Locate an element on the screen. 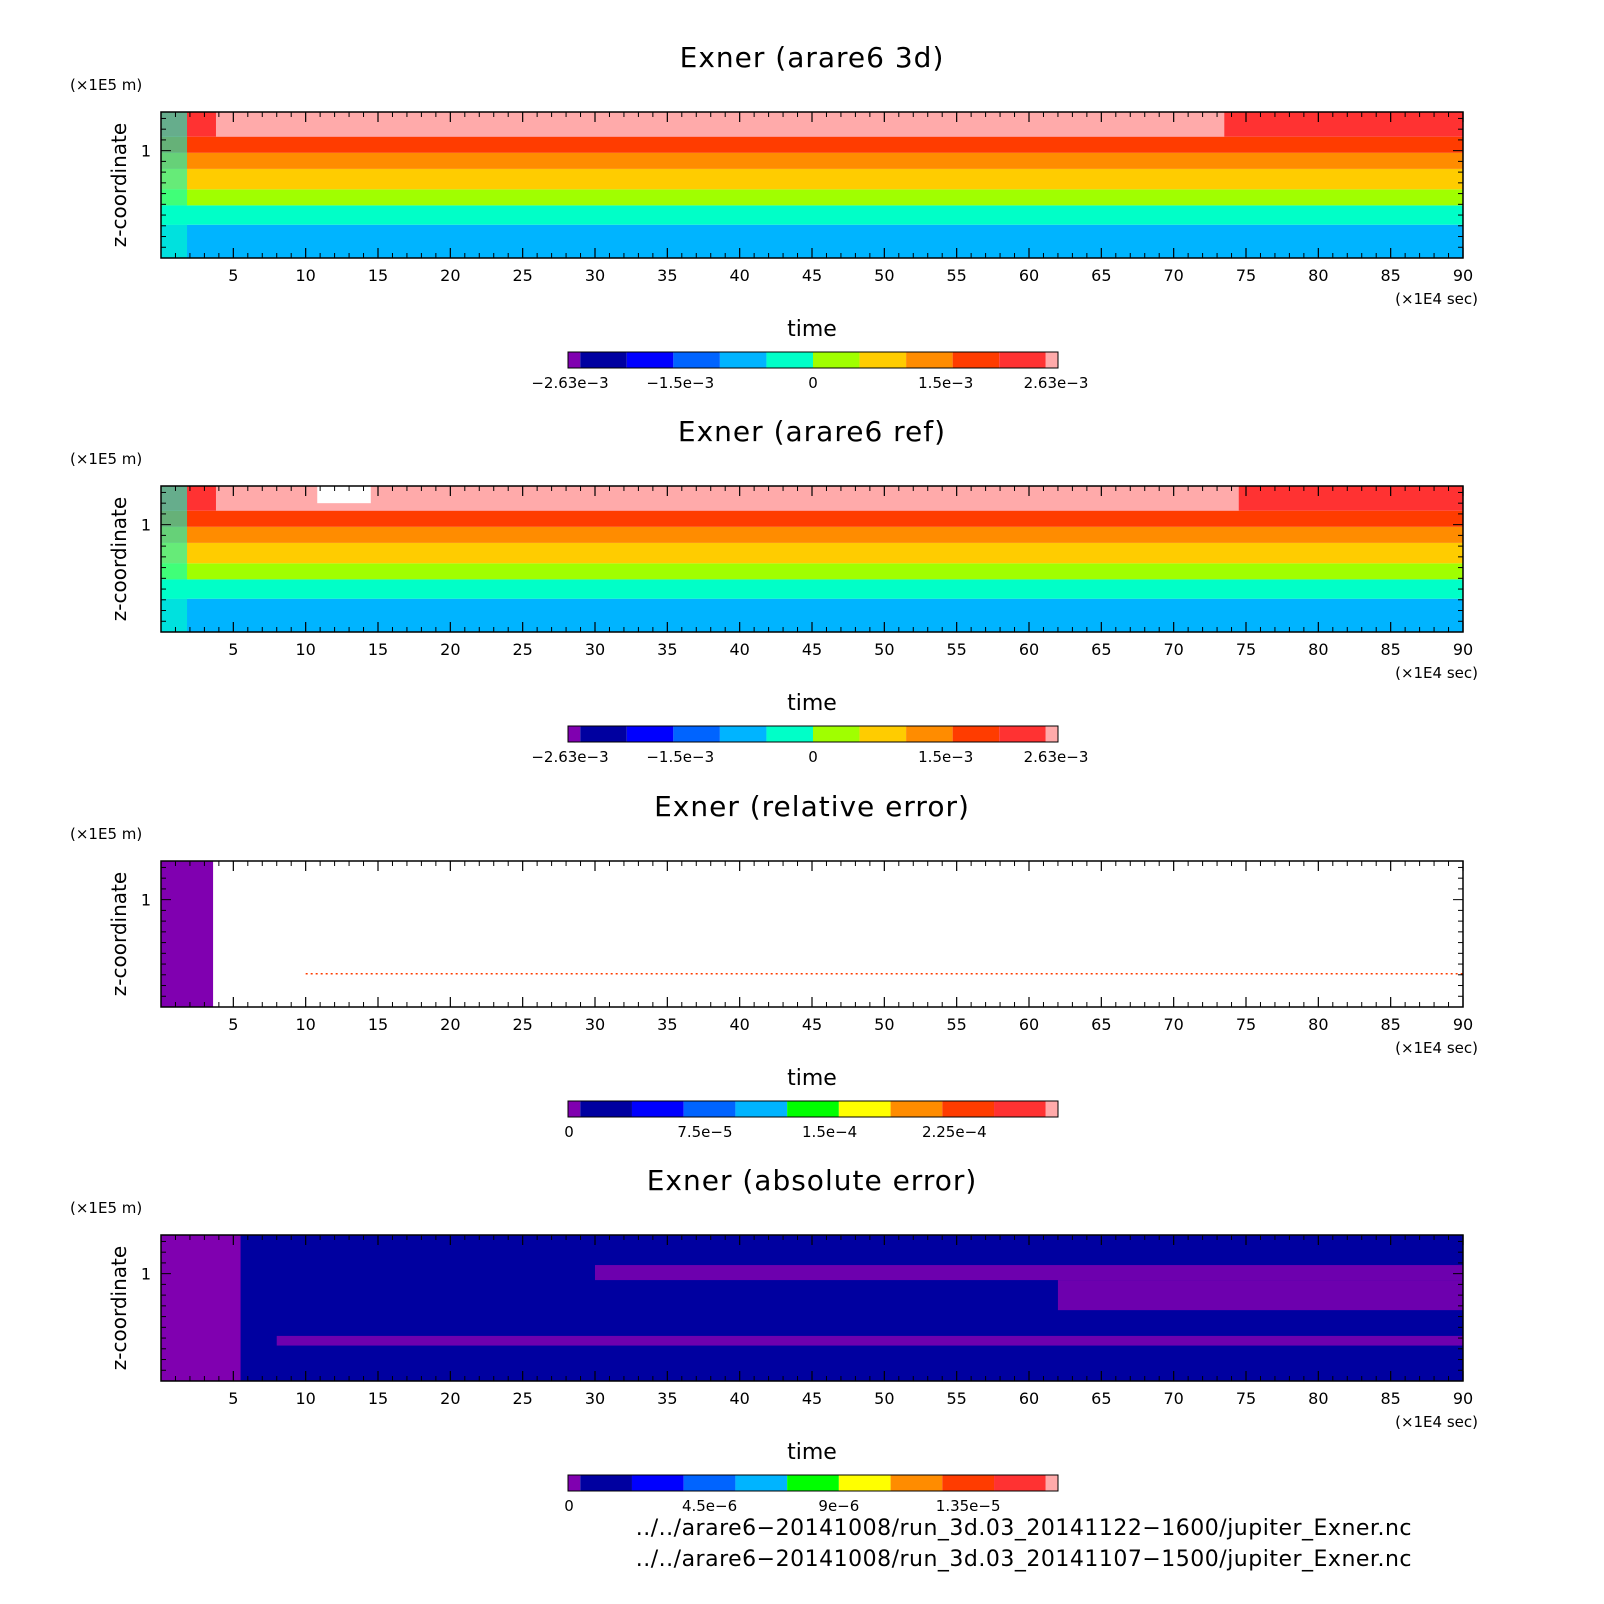 The image size is (1604, 1604). x-tick-label: 15 is located at coordinates (378, 649).